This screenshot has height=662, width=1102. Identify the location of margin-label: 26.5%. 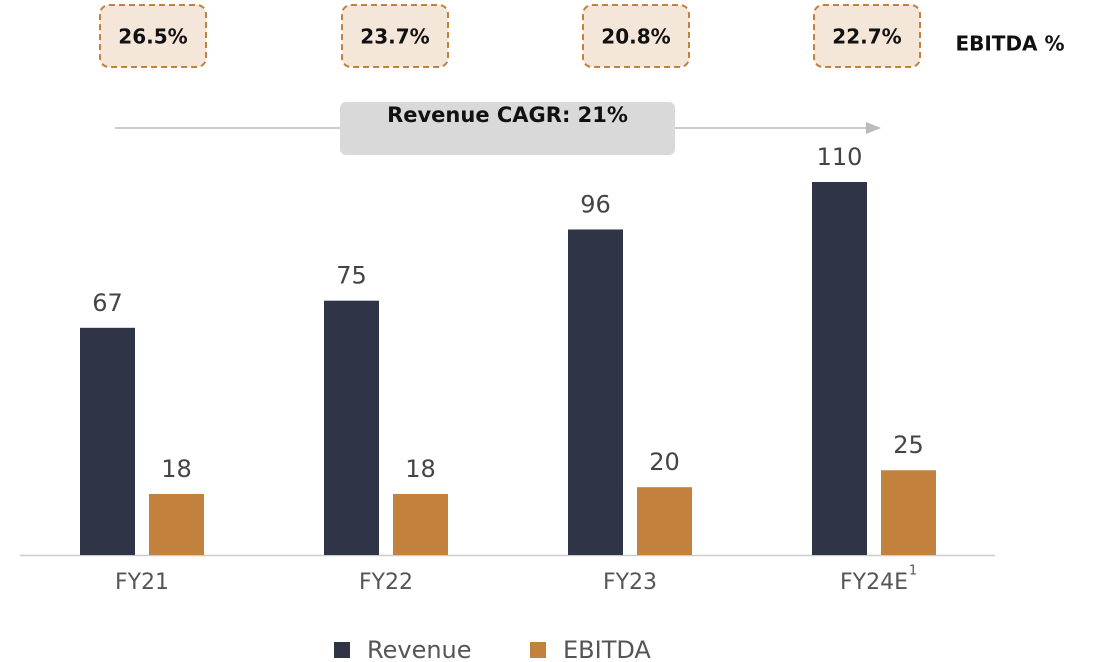
(152, 37).